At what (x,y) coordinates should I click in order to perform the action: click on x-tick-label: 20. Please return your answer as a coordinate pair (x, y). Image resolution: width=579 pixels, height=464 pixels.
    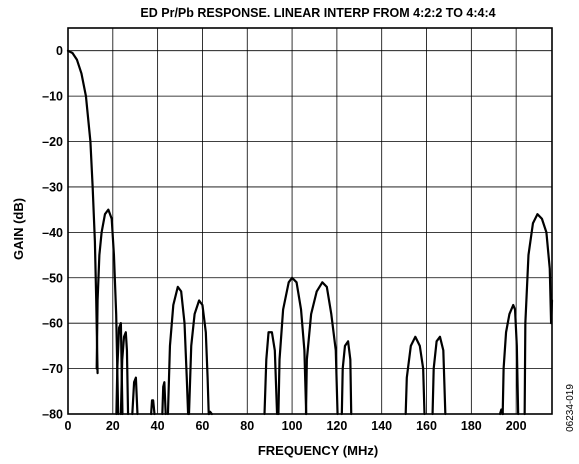
    Looking at the image, I should click on (113, 426).